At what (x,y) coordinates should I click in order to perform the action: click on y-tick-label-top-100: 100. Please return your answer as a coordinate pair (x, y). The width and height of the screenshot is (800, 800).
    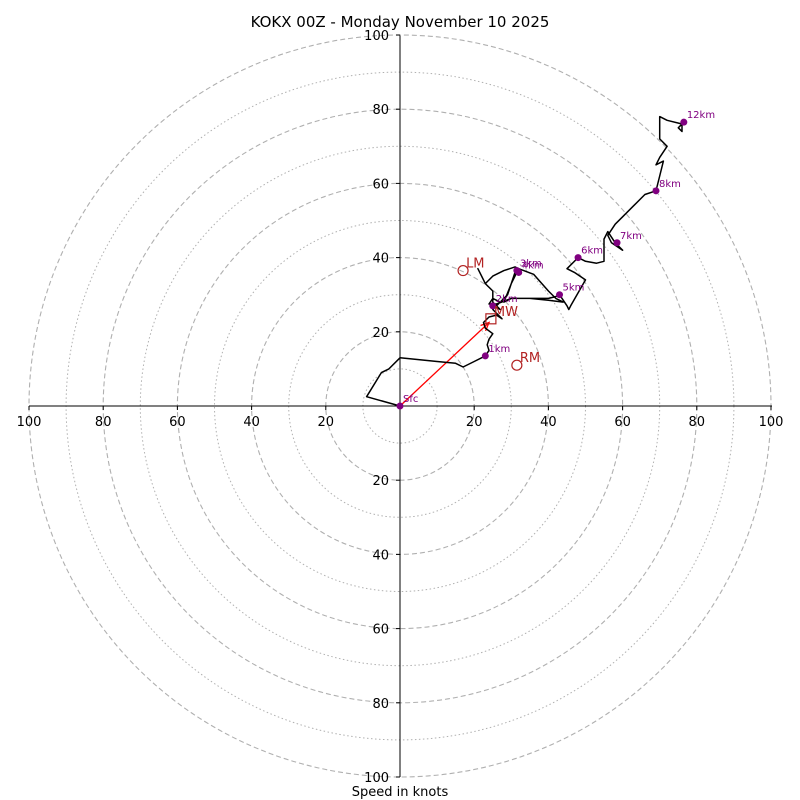
    Looking at the image, I should click on (376, 36).